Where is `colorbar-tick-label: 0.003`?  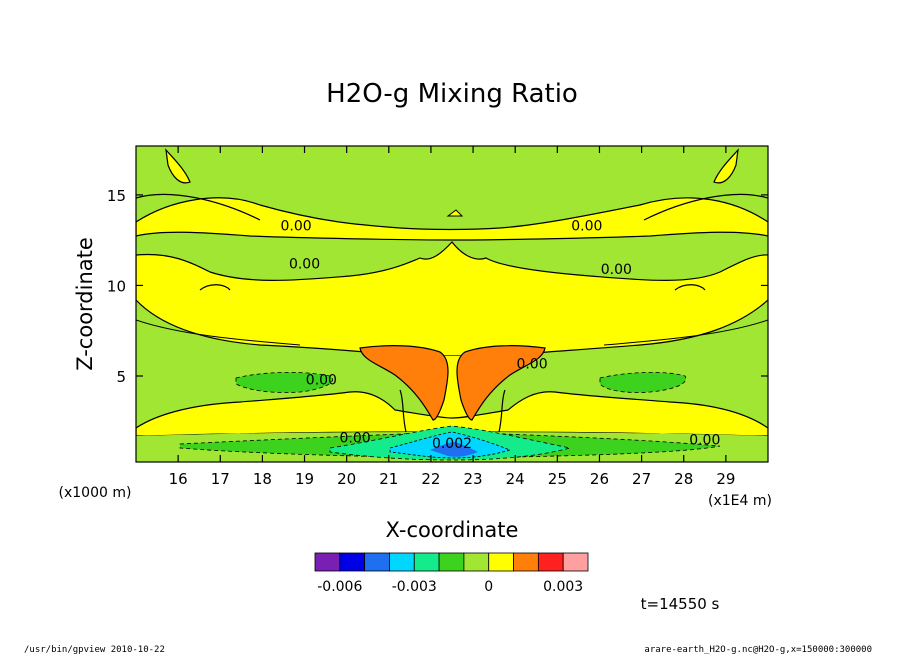 colorbar-tick-label: 0.003 is located at coordinates (563, 587).